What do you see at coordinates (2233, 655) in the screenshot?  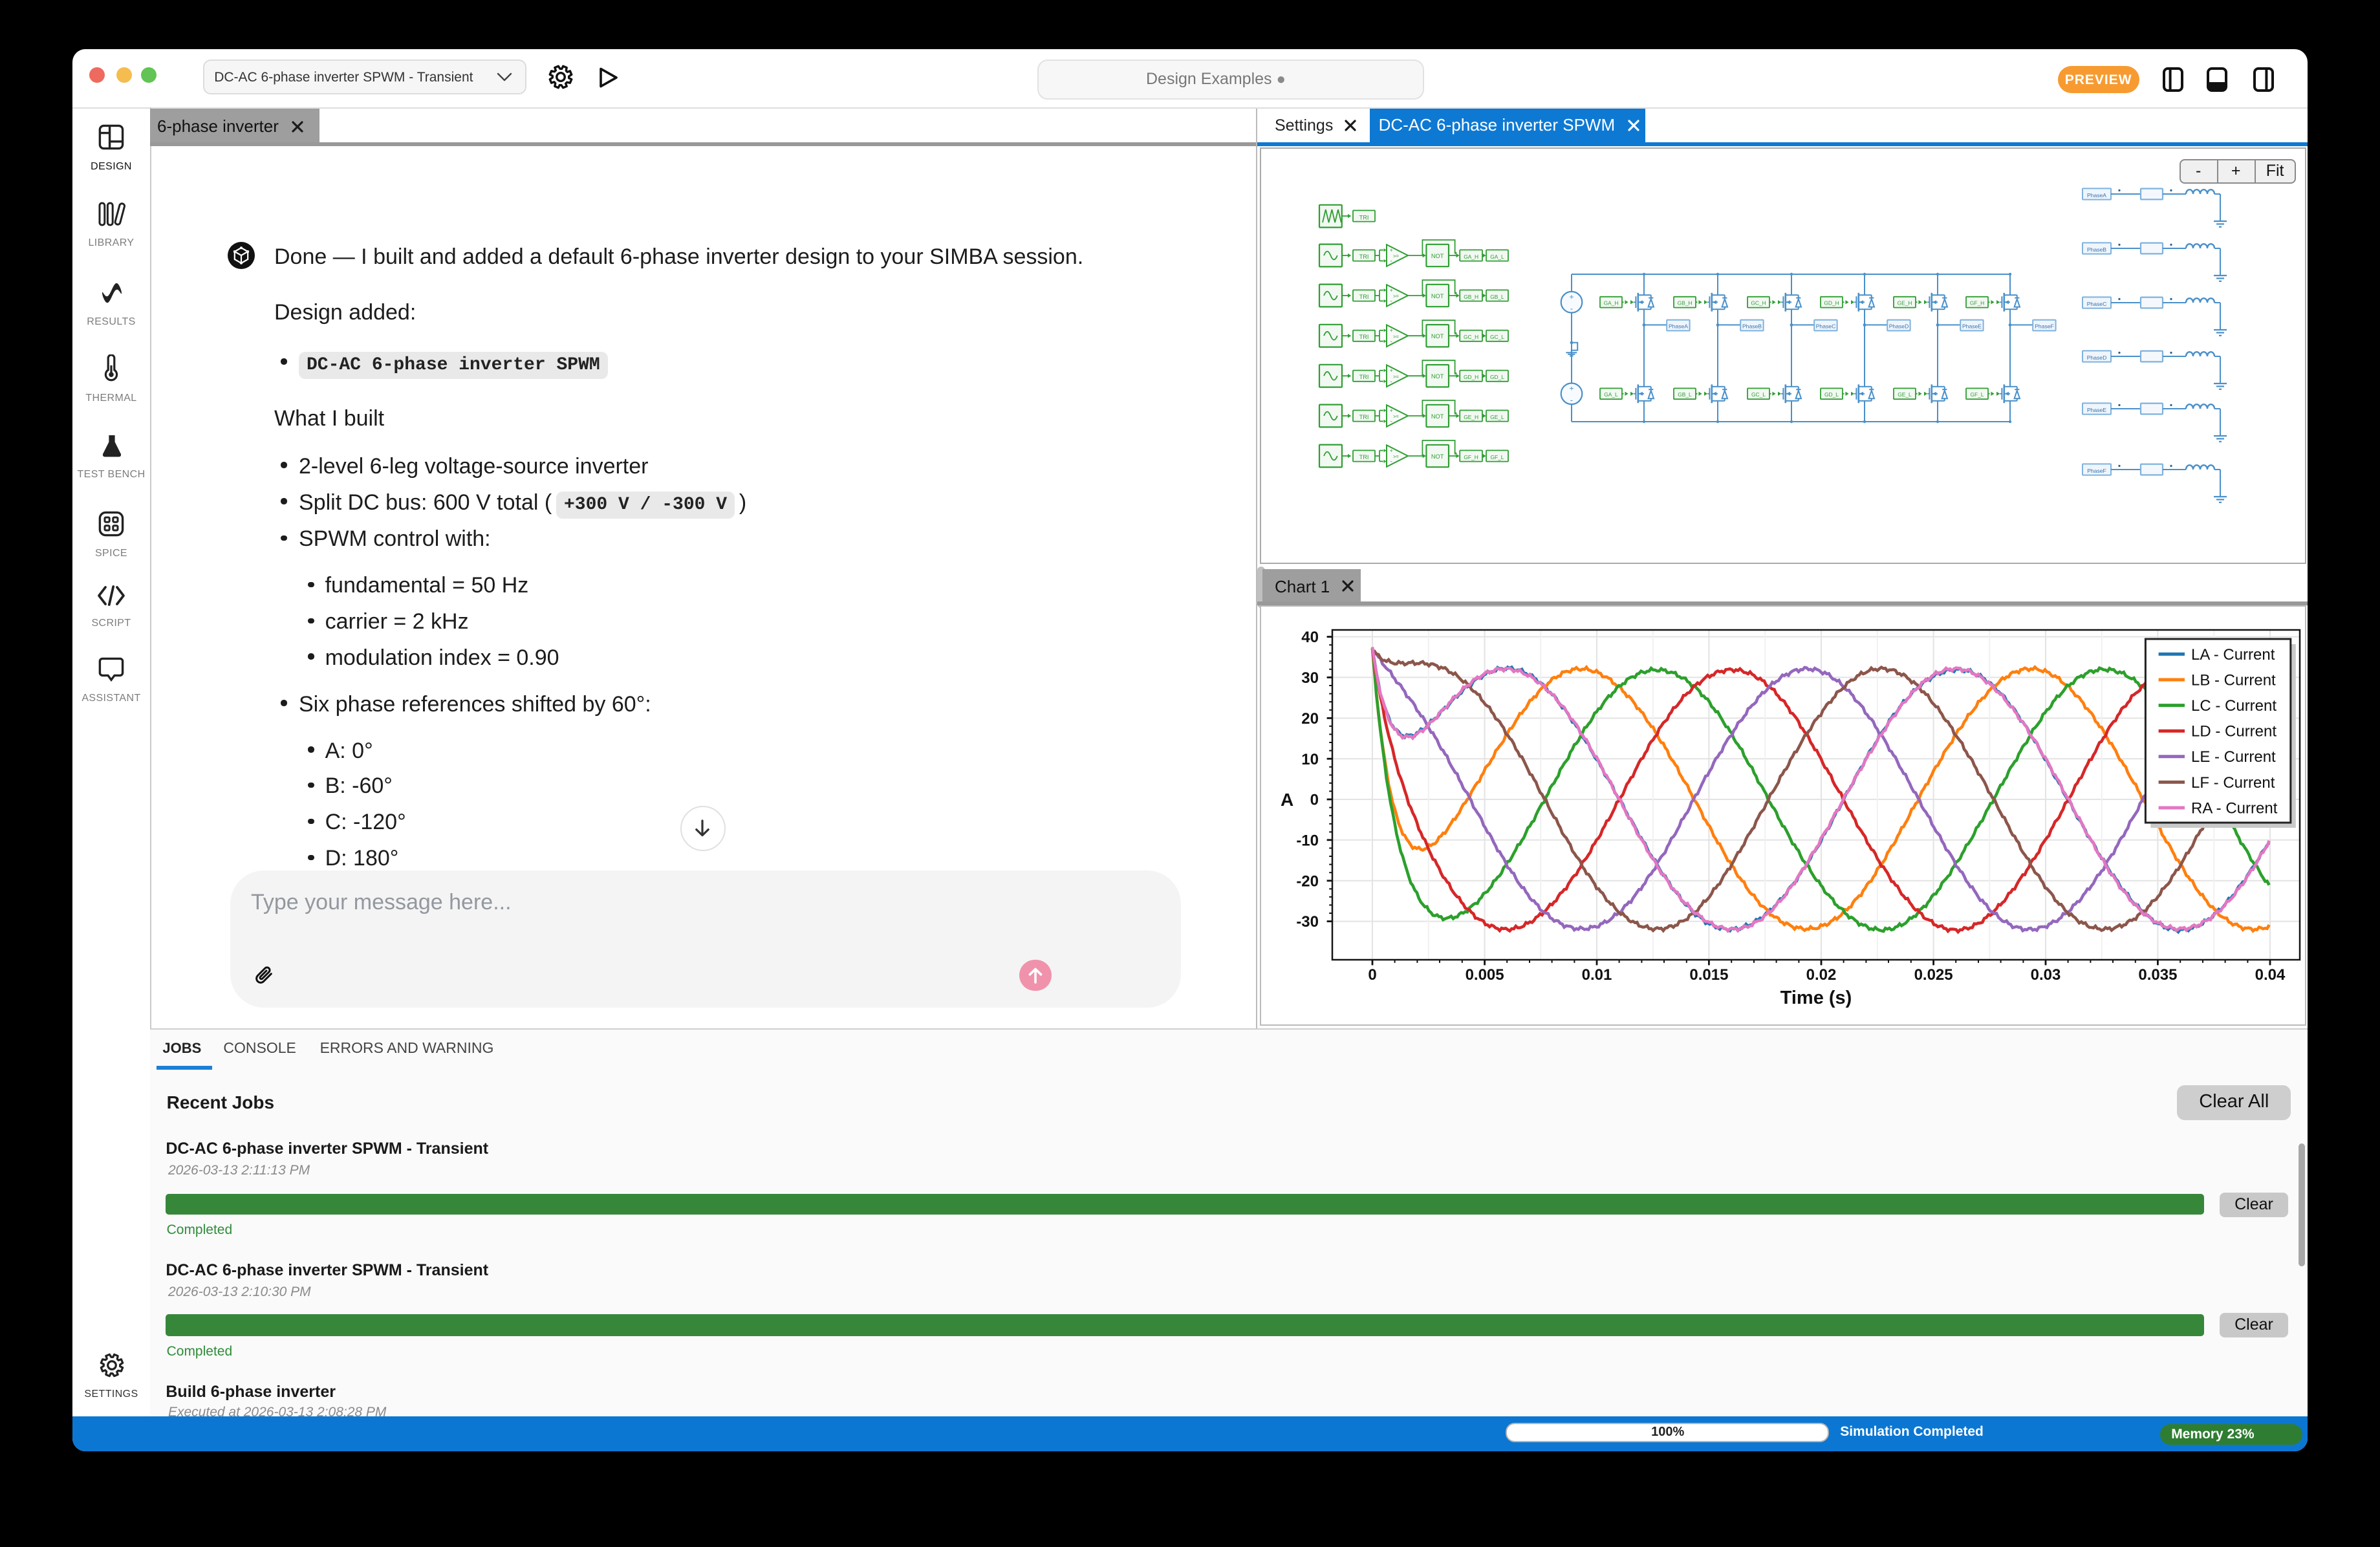 I see `svg-text: LA - Current` at bounding box center [2233, 655].